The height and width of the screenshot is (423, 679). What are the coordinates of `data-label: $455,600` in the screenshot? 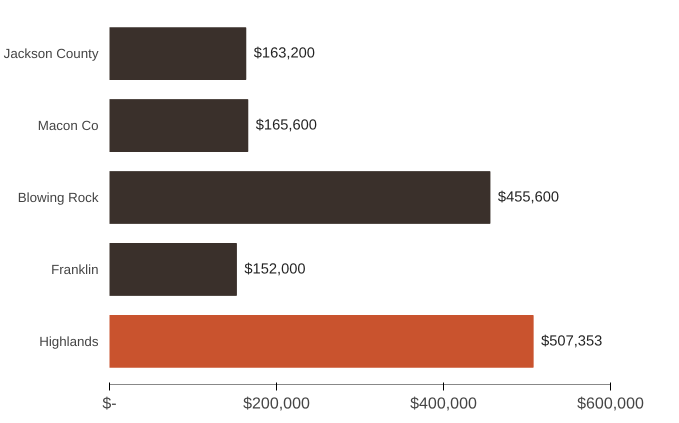 It's located at (529, 198).